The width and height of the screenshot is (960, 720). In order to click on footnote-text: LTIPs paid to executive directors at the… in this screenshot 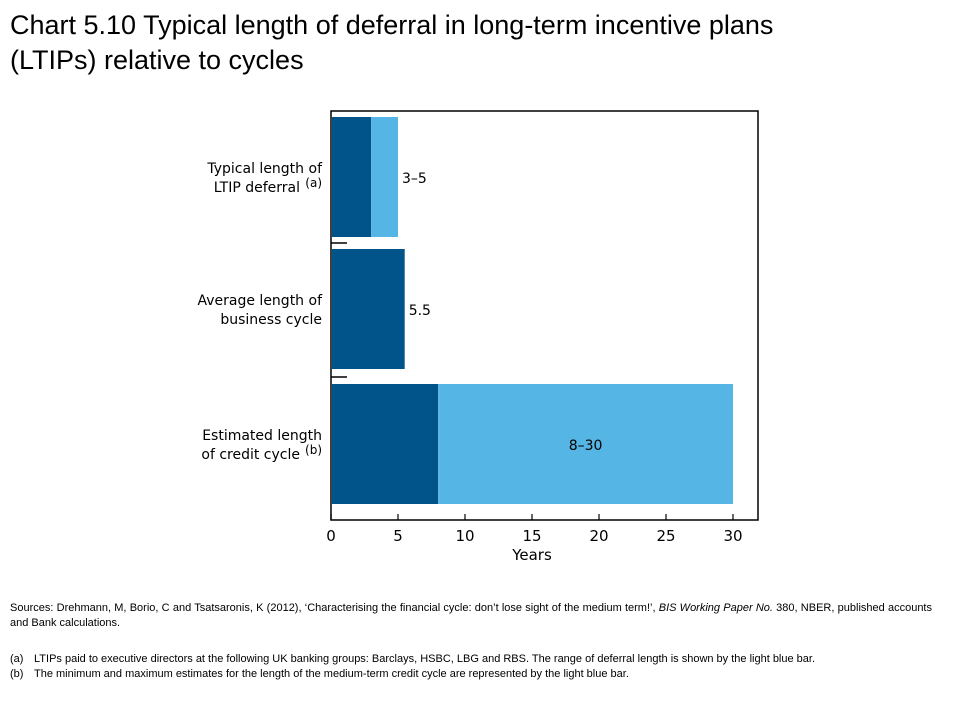, I will do `click(425, 659)`.